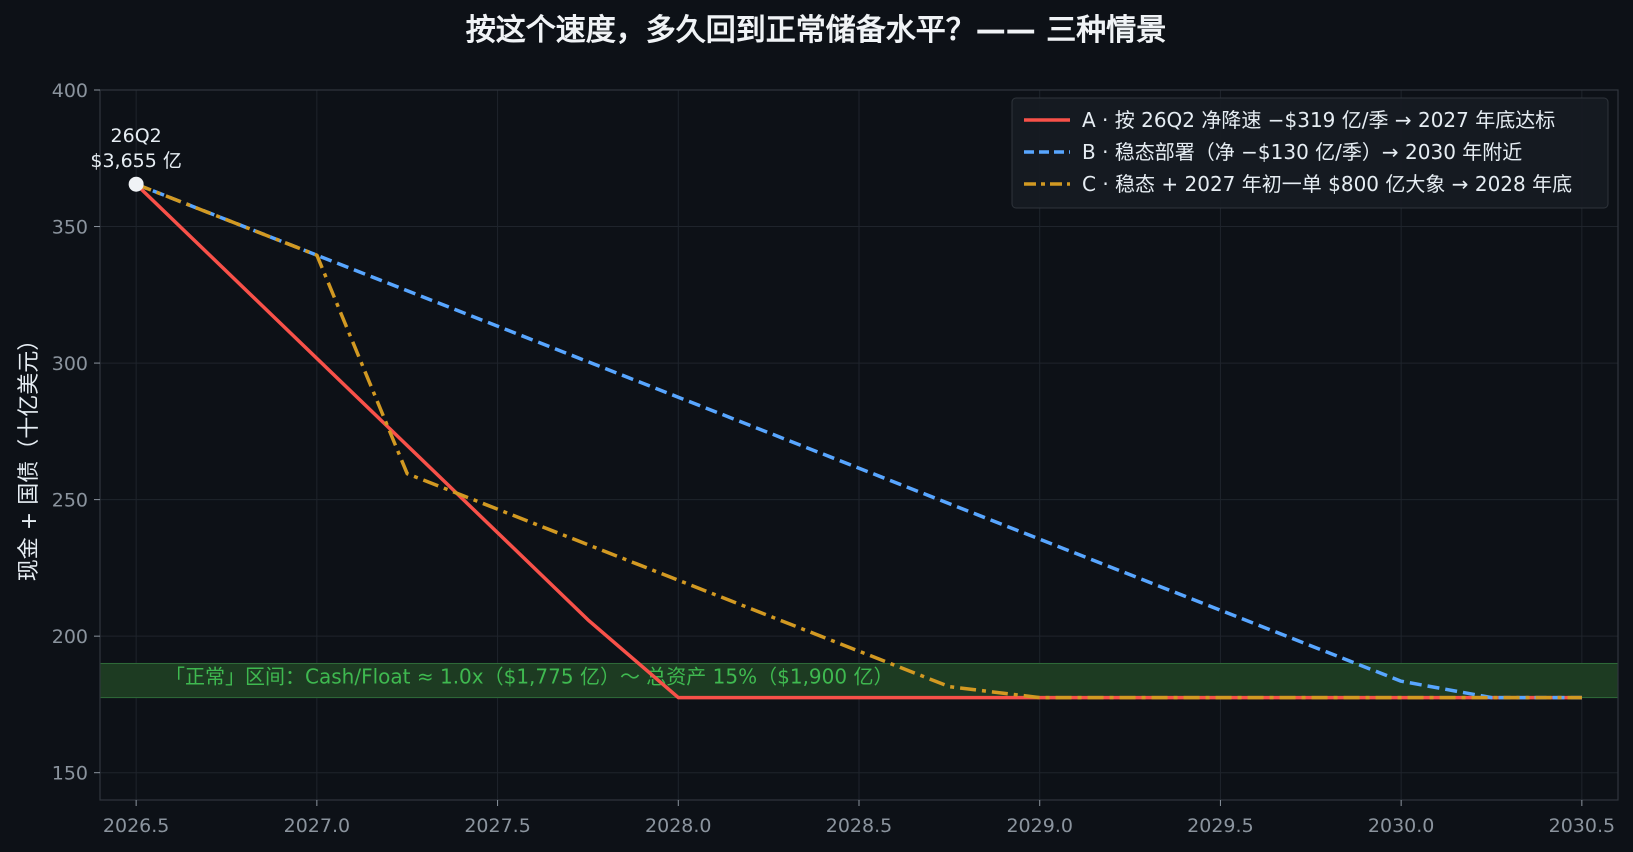 The image size is (1633, 852). Describe the element at coordinates (70, 637) in the screenshot. I see `y-tick-label: 200` at that location.